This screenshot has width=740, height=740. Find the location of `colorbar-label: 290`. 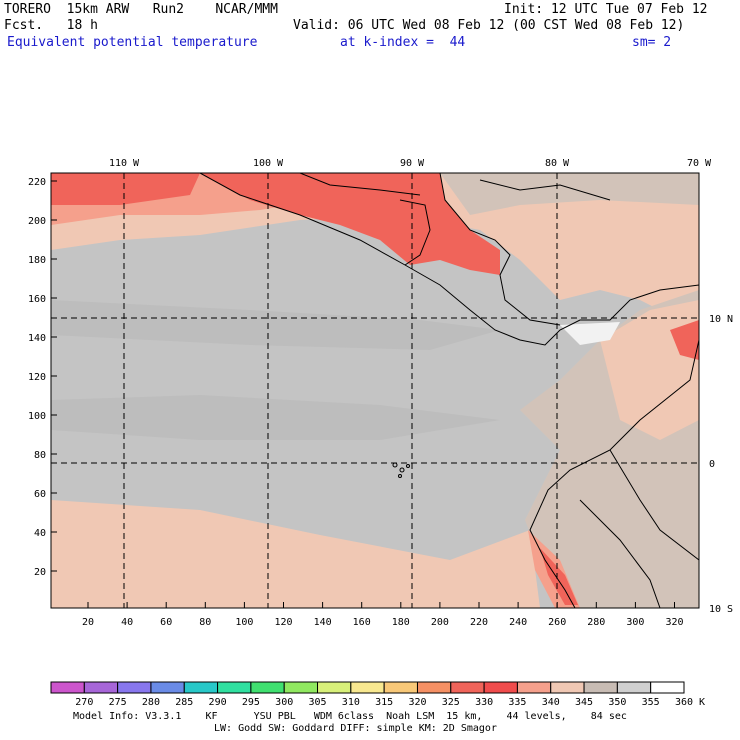

colorbar-label: 290 is located at coordinates (218, 702).